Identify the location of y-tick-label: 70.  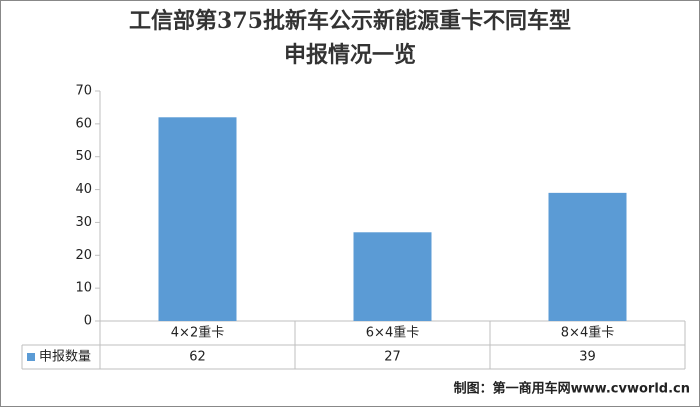
(83, 91).